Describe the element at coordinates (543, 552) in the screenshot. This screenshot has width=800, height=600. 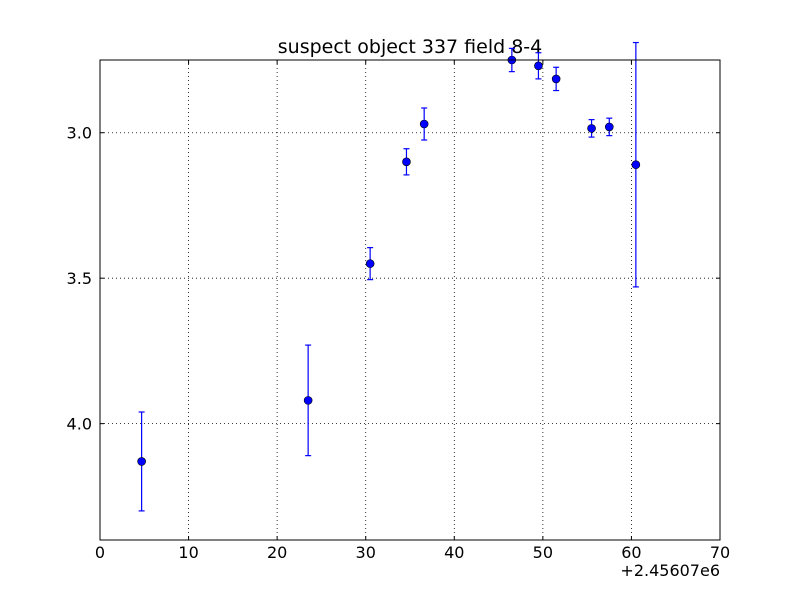
I see `x-tick-label: 50` at that location.